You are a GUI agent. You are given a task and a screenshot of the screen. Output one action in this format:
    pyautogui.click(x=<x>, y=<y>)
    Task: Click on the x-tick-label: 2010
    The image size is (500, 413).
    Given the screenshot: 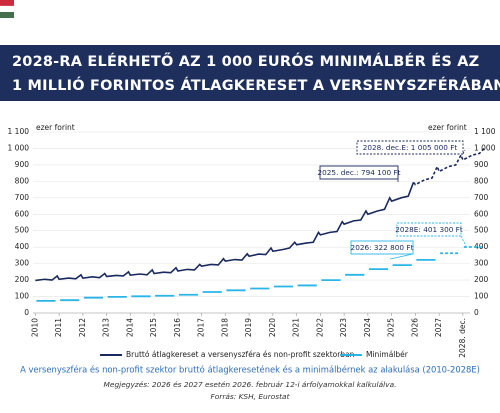 What is the action you would take?
    pyautogui.click(x=34, y=327)
    